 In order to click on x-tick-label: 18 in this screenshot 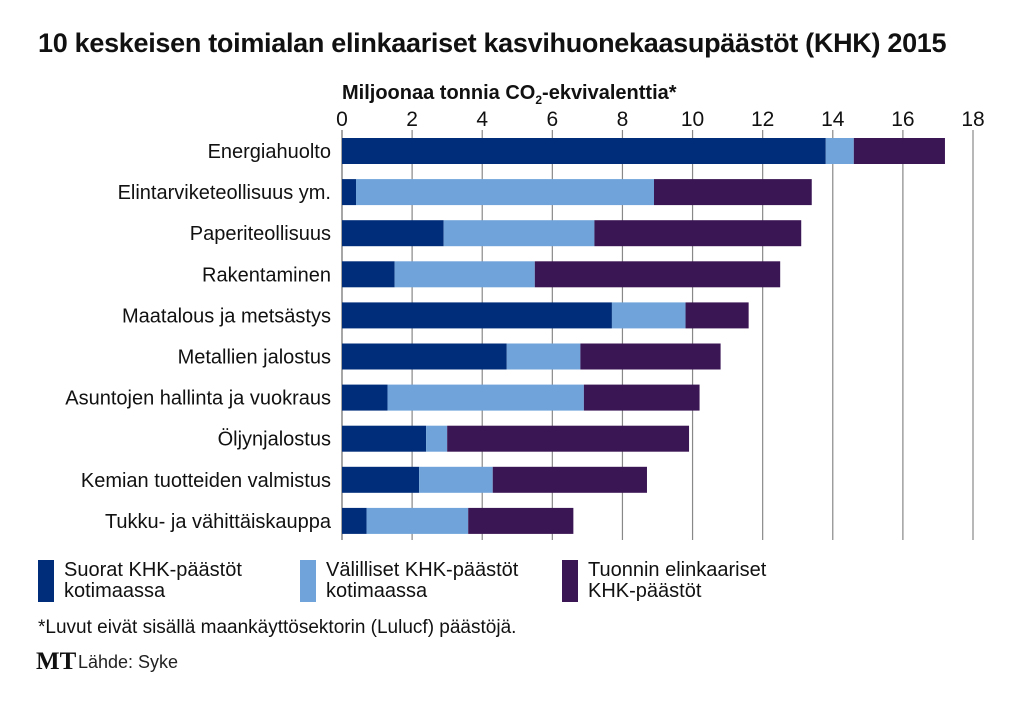, I will do `click(972, 119)`.